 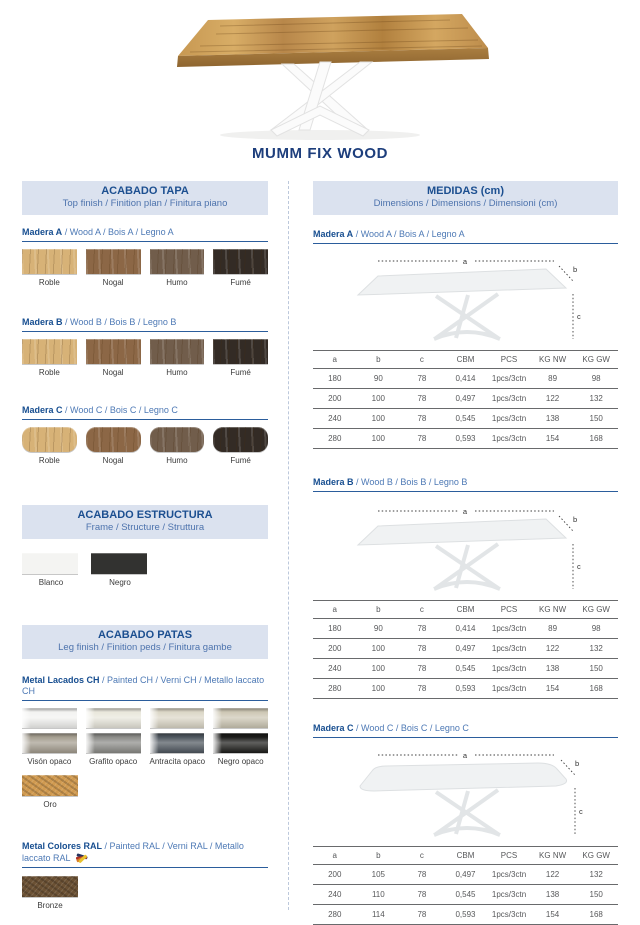 I want to click on gold-swatch-item: Oro, so click(x=50, y=792).